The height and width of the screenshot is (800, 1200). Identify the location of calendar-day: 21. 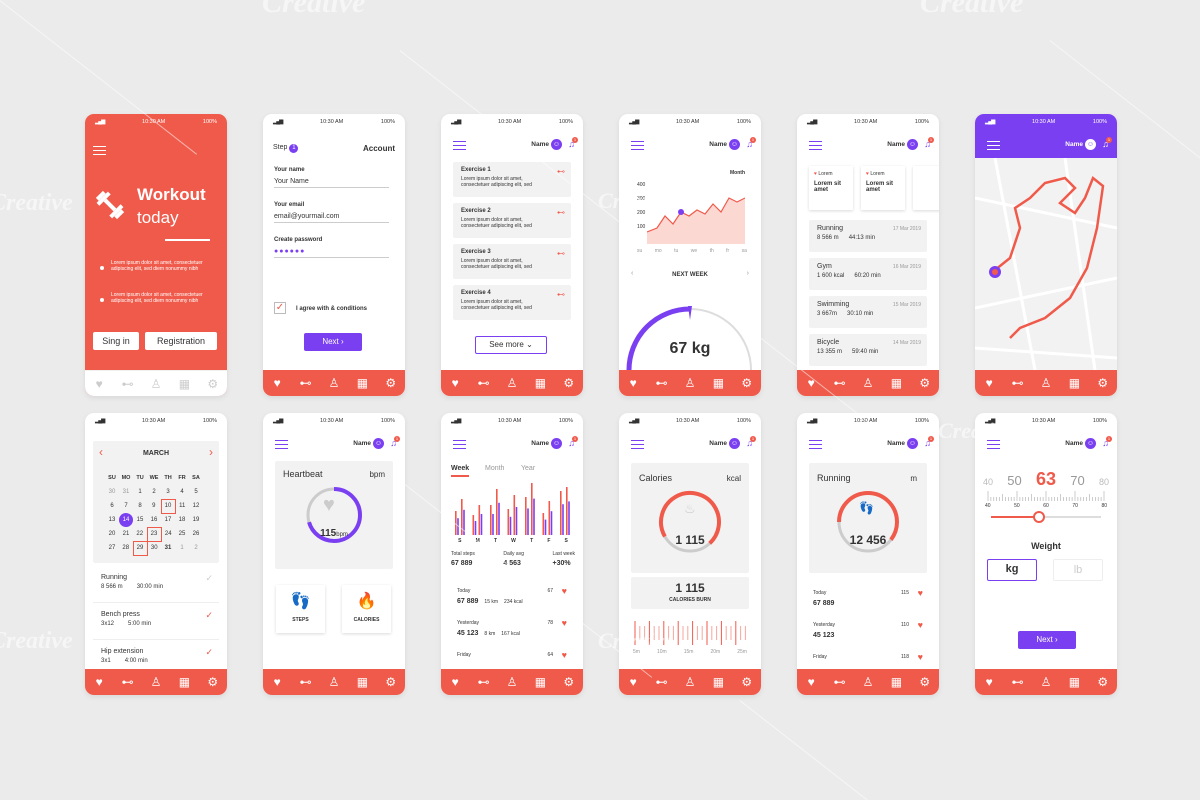
(126, 534).